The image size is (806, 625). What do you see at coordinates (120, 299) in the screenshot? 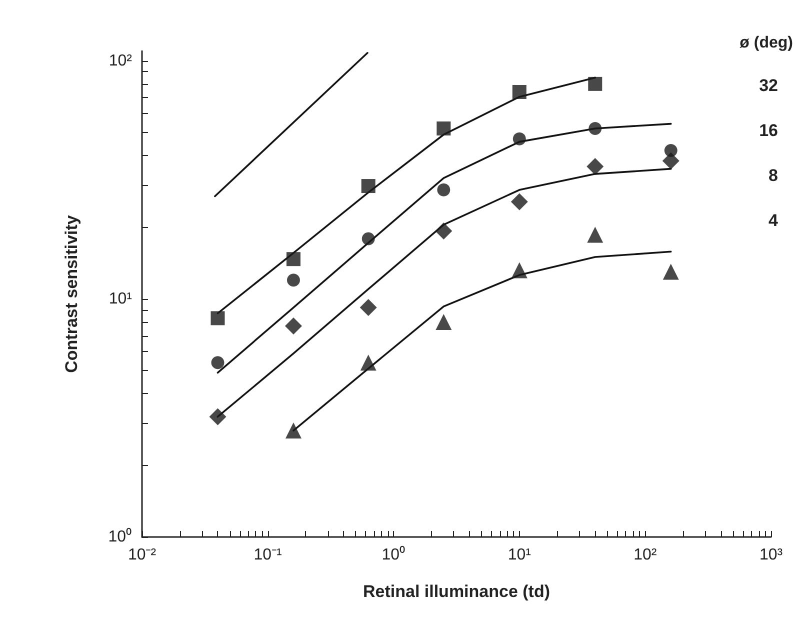
I see `y-tick-label: 10¹` at bounding box center [120, 299].